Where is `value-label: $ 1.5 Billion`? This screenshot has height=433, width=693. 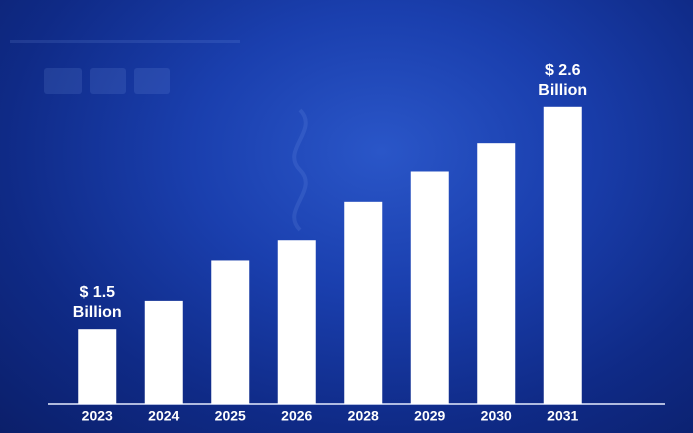 value-label: $ 1.5 Billion is located at coordinates (97, 303).